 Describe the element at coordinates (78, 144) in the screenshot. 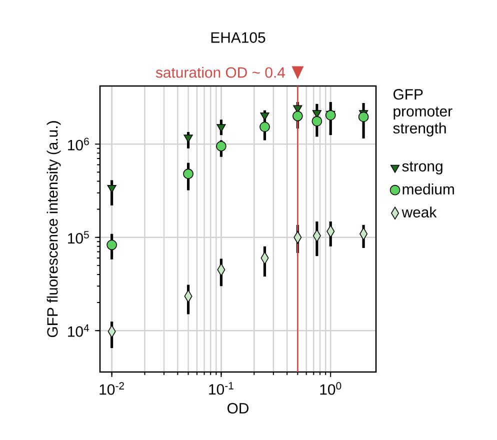

I see `y-tick-label: 10$^{6}$` at that location.